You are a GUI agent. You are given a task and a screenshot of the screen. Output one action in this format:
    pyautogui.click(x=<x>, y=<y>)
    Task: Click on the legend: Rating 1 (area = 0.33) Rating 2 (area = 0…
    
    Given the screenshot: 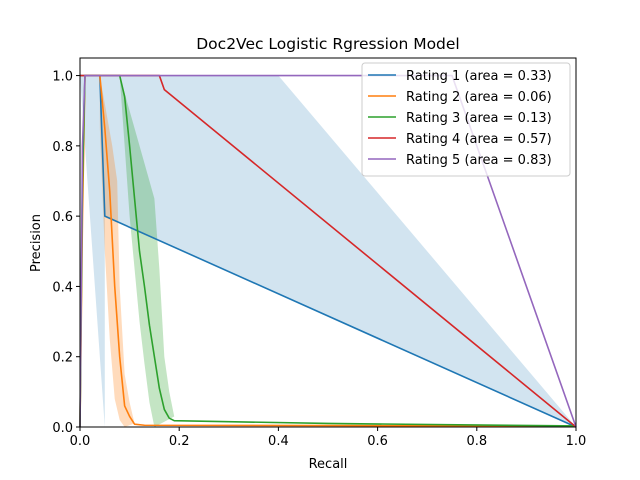 What is the action you would take?
    pyautogui.click(x=466, y=119)
    